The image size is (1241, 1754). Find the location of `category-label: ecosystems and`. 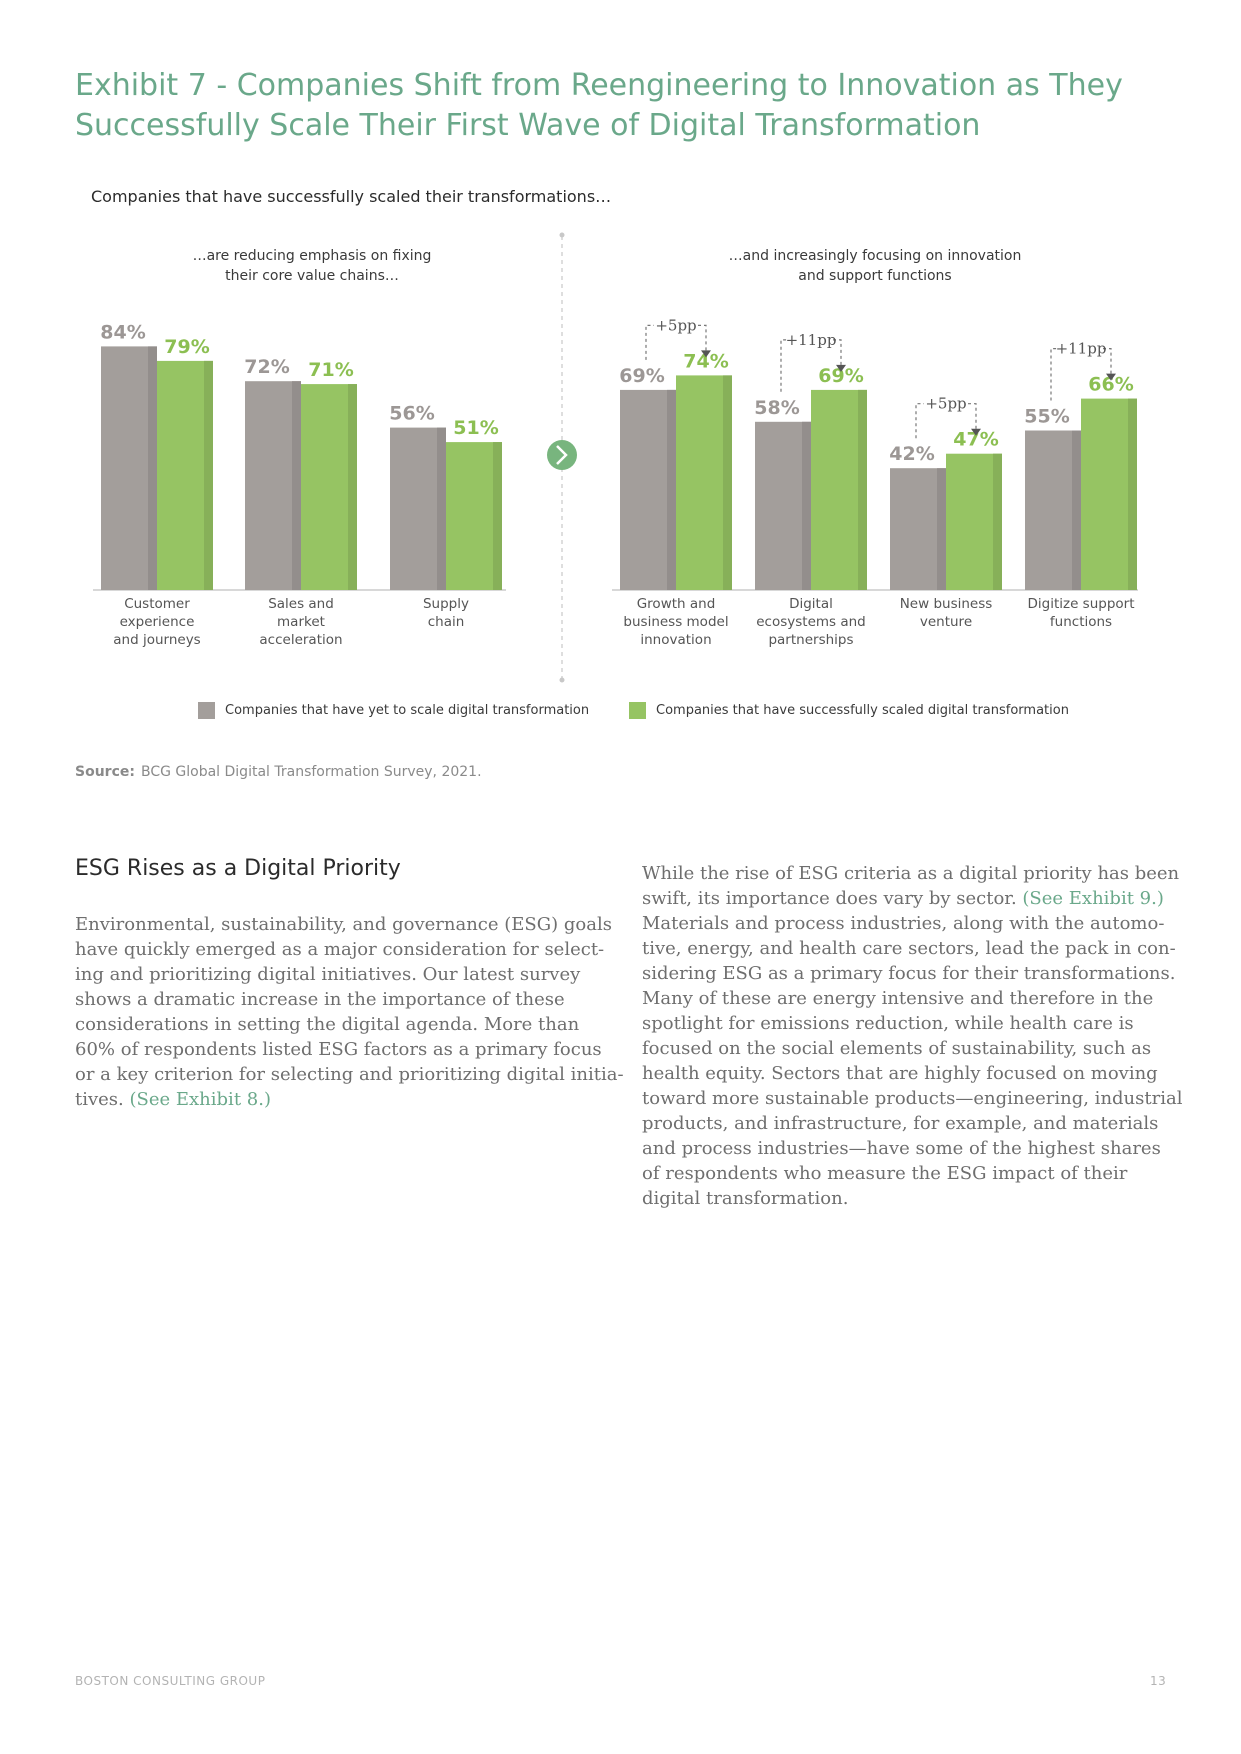

category-label: ecosystems and is located at coordinates (811, 622).